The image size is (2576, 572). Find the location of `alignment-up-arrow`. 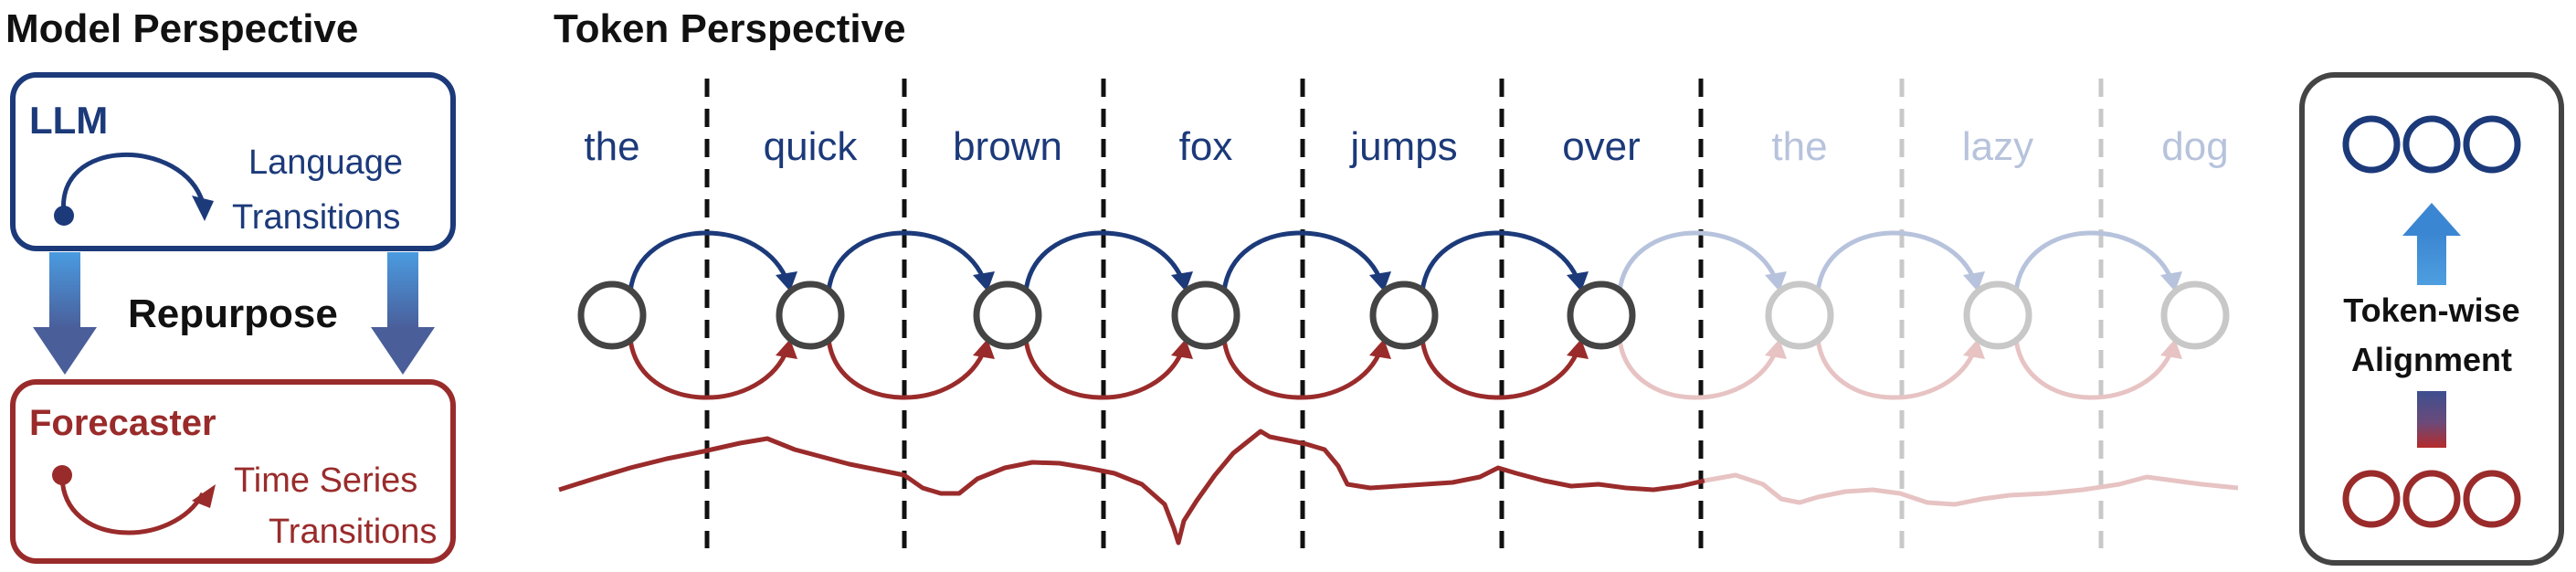

alignment-up-arrow is located at coordinates (2431, 244).